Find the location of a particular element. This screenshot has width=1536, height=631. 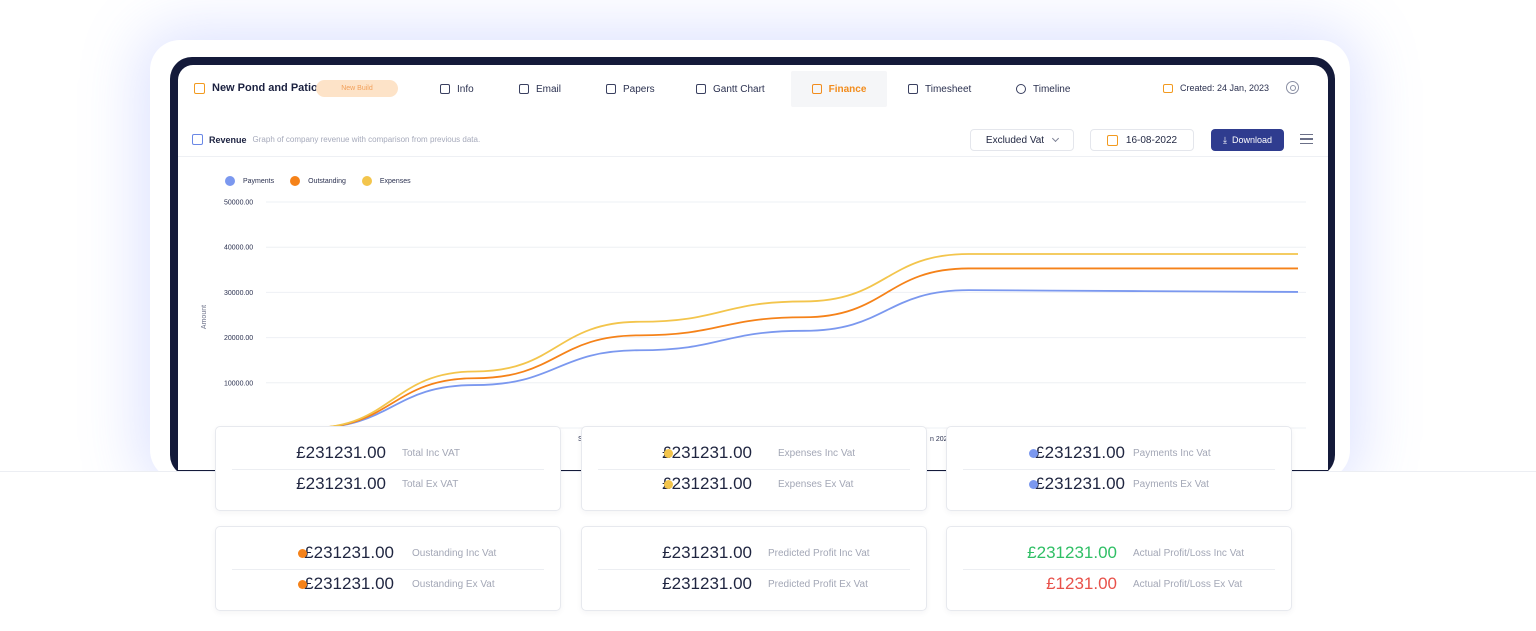

tab-finance: Finance is located at coordinates (839, 89).